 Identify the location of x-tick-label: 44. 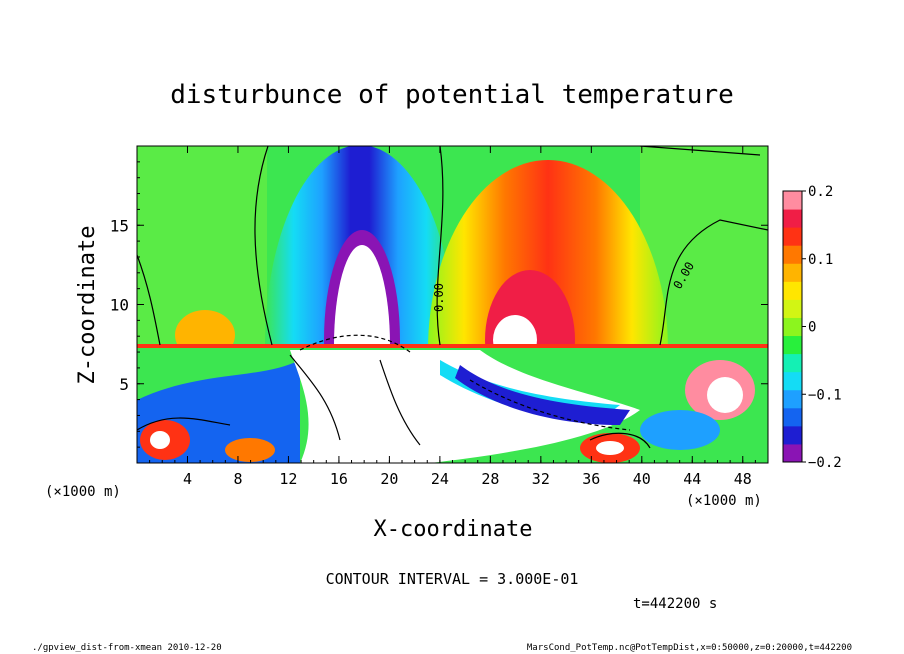
(692, 479).